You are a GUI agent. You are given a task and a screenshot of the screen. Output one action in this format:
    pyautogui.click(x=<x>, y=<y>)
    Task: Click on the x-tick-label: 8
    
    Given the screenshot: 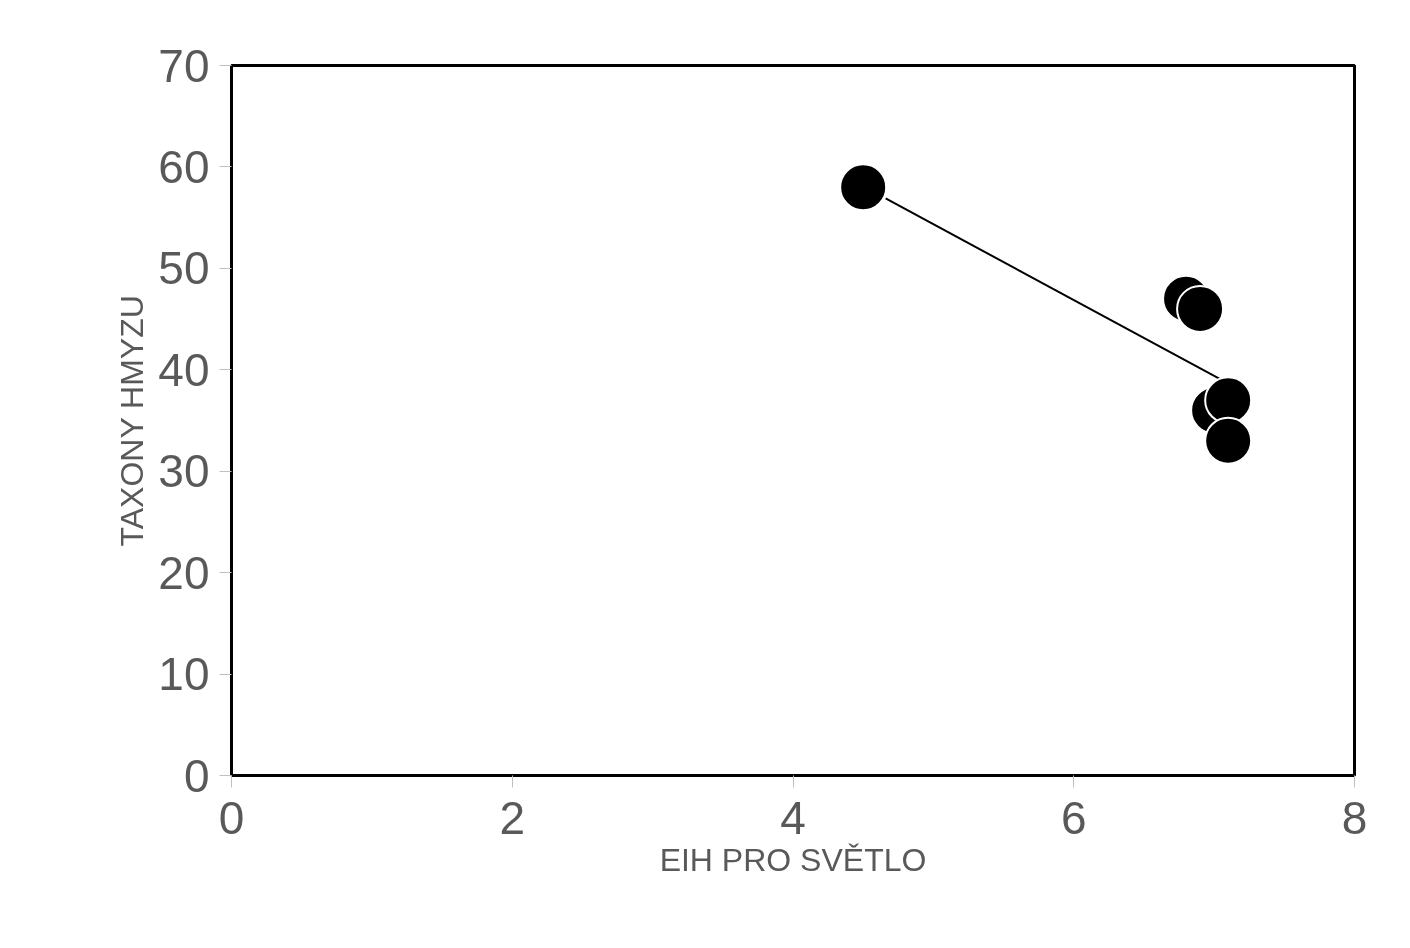 What is the action you would take?
    pyautogui.click(x=1354, y=817)
    